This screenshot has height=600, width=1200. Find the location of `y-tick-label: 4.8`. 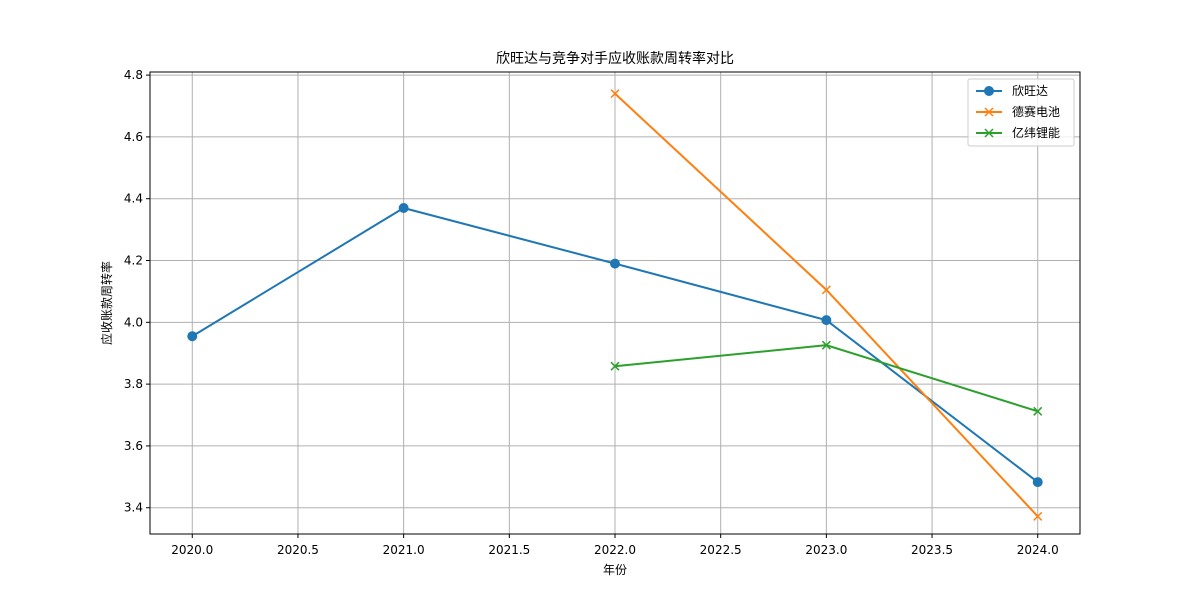

y-tick-label: 4.8 is located at coordinates (133, 75).